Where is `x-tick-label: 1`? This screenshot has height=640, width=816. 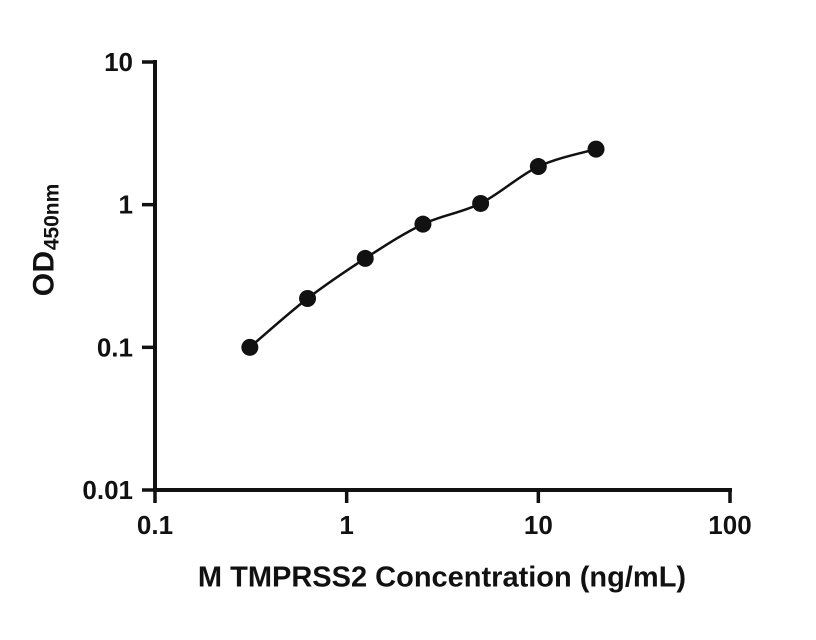 x-tick-label: 1 is located at coordinates (346, 525).